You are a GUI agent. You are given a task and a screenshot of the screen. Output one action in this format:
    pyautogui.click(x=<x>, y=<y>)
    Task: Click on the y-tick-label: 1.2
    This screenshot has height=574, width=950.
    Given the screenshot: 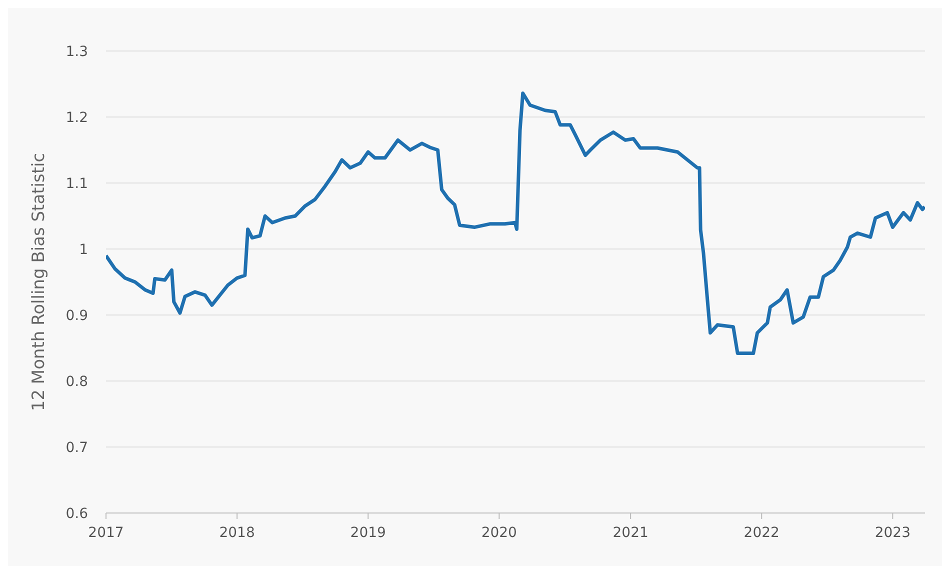 What is the action you would take?
    pyautogui.click(x=77, y=118)
    